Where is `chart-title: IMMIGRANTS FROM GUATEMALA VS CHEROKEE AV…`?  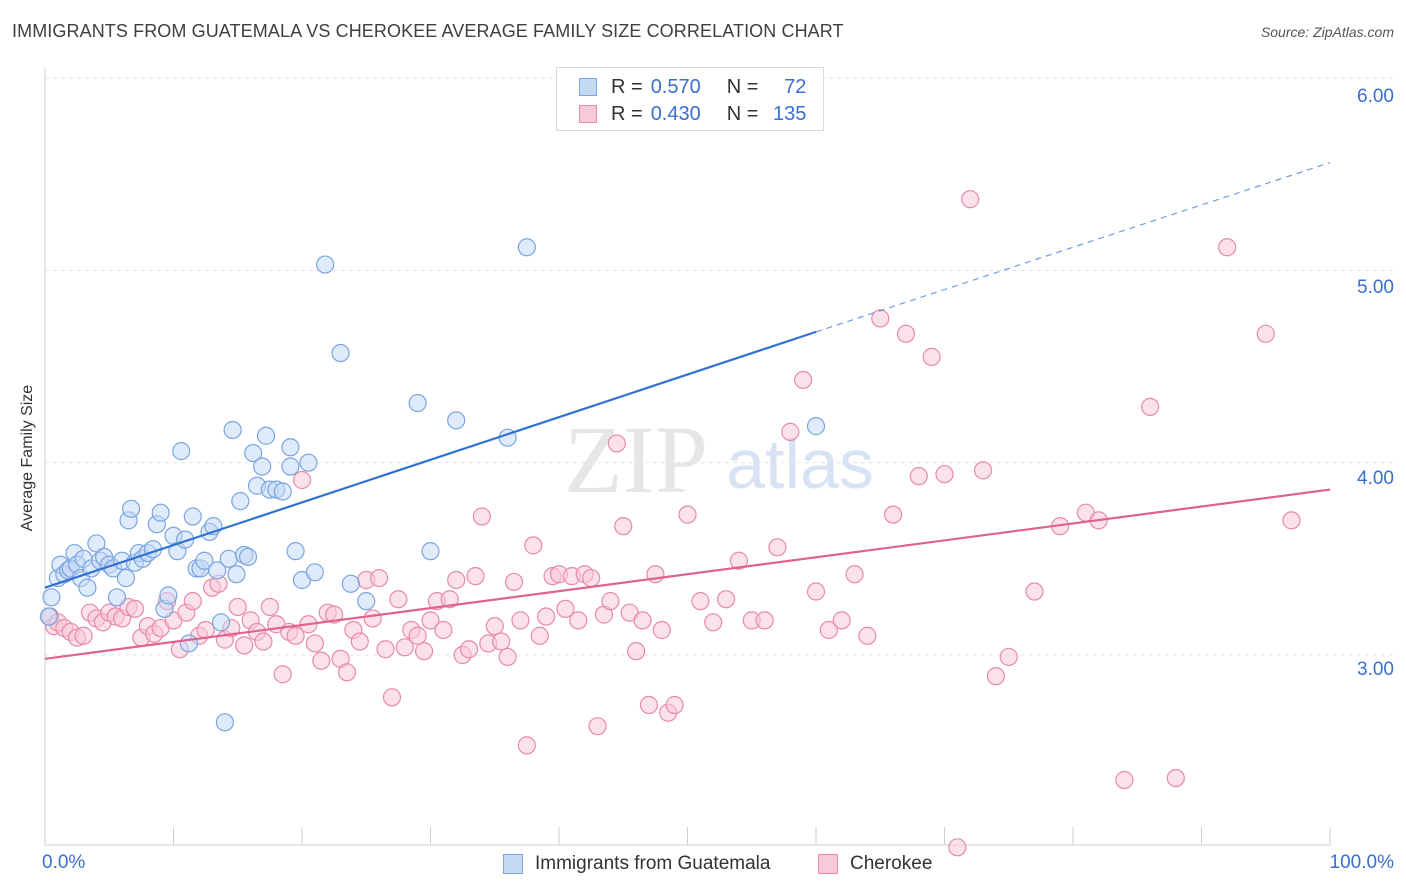 chart-title: IMMIGRANTS FROM GUATEMALA VS CHEROKEE AV… is located at coordinates (428, 31).